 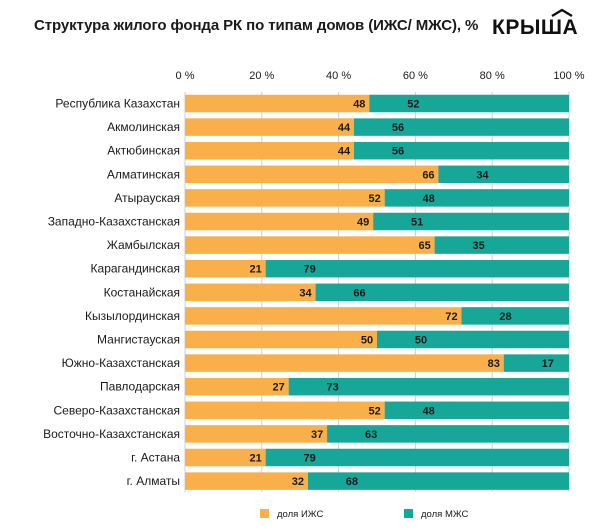 I want to click on data-label-izhs: 49, so click(x=363, y=223).